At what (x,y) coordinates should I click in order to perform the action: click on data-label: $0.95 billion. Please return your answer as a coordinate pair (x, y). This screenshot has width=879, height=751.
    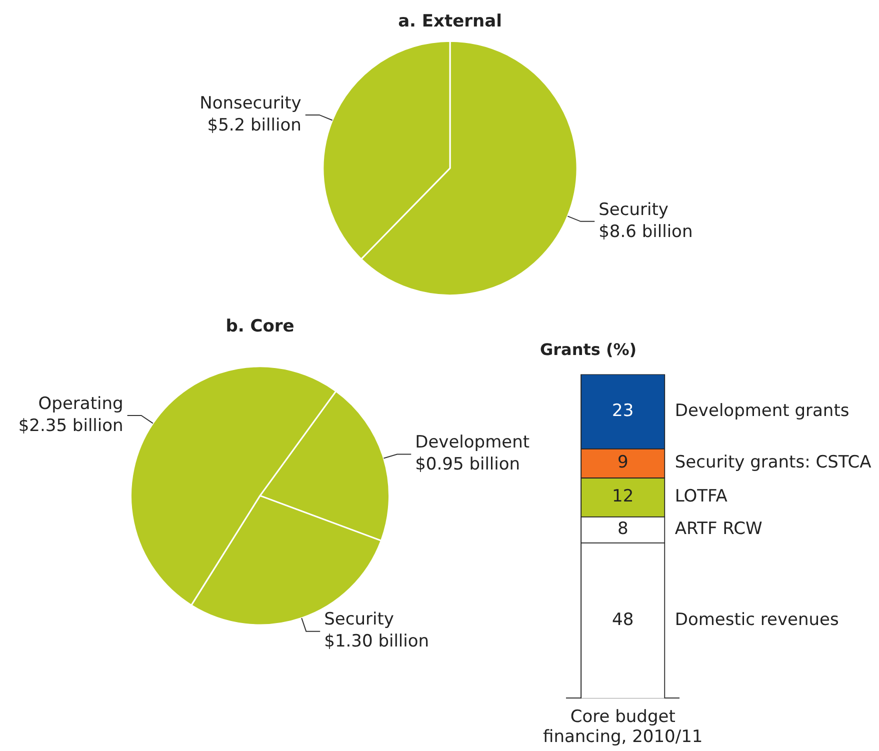
    Looking at the image, I should click on (467, 464).